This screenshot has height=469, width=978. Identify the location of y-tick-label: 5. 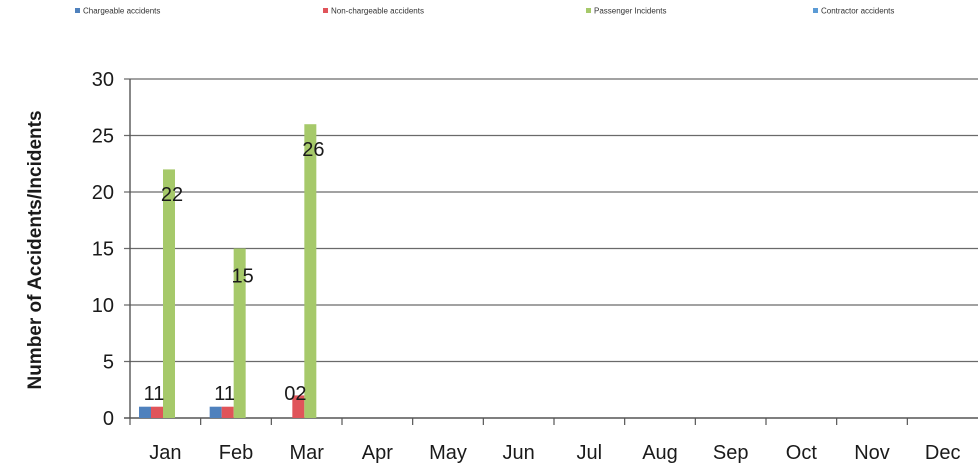
(108, 363).